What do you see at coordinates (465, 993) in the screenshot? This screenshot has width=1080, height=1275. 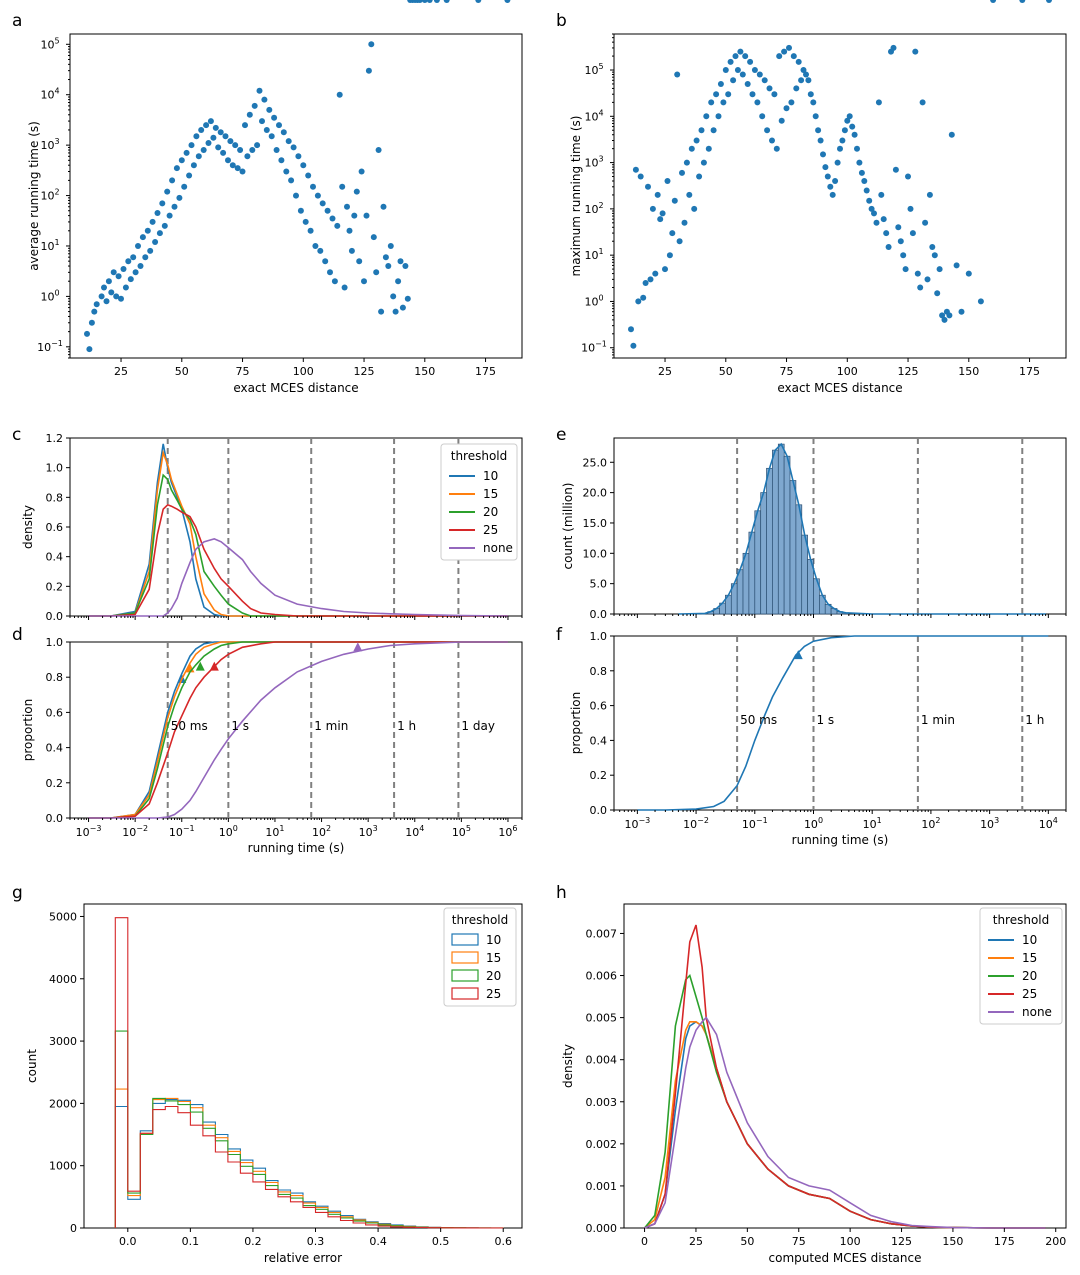 I see `legend-swatch` at bounding box center [465, 993].